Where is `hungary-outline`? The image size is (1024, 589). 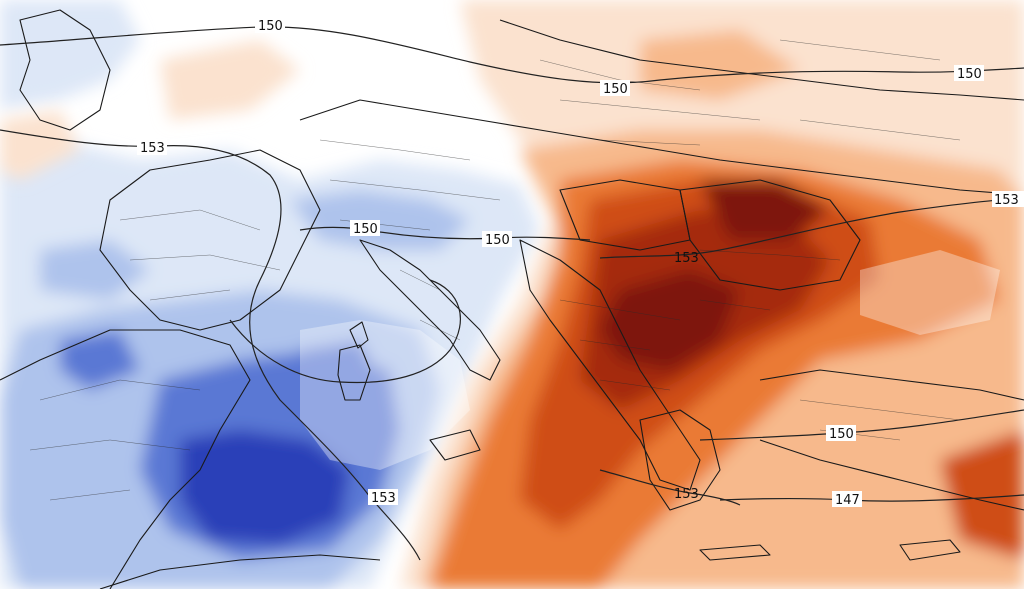 hungary-outline is located at coordinates (625, 215).